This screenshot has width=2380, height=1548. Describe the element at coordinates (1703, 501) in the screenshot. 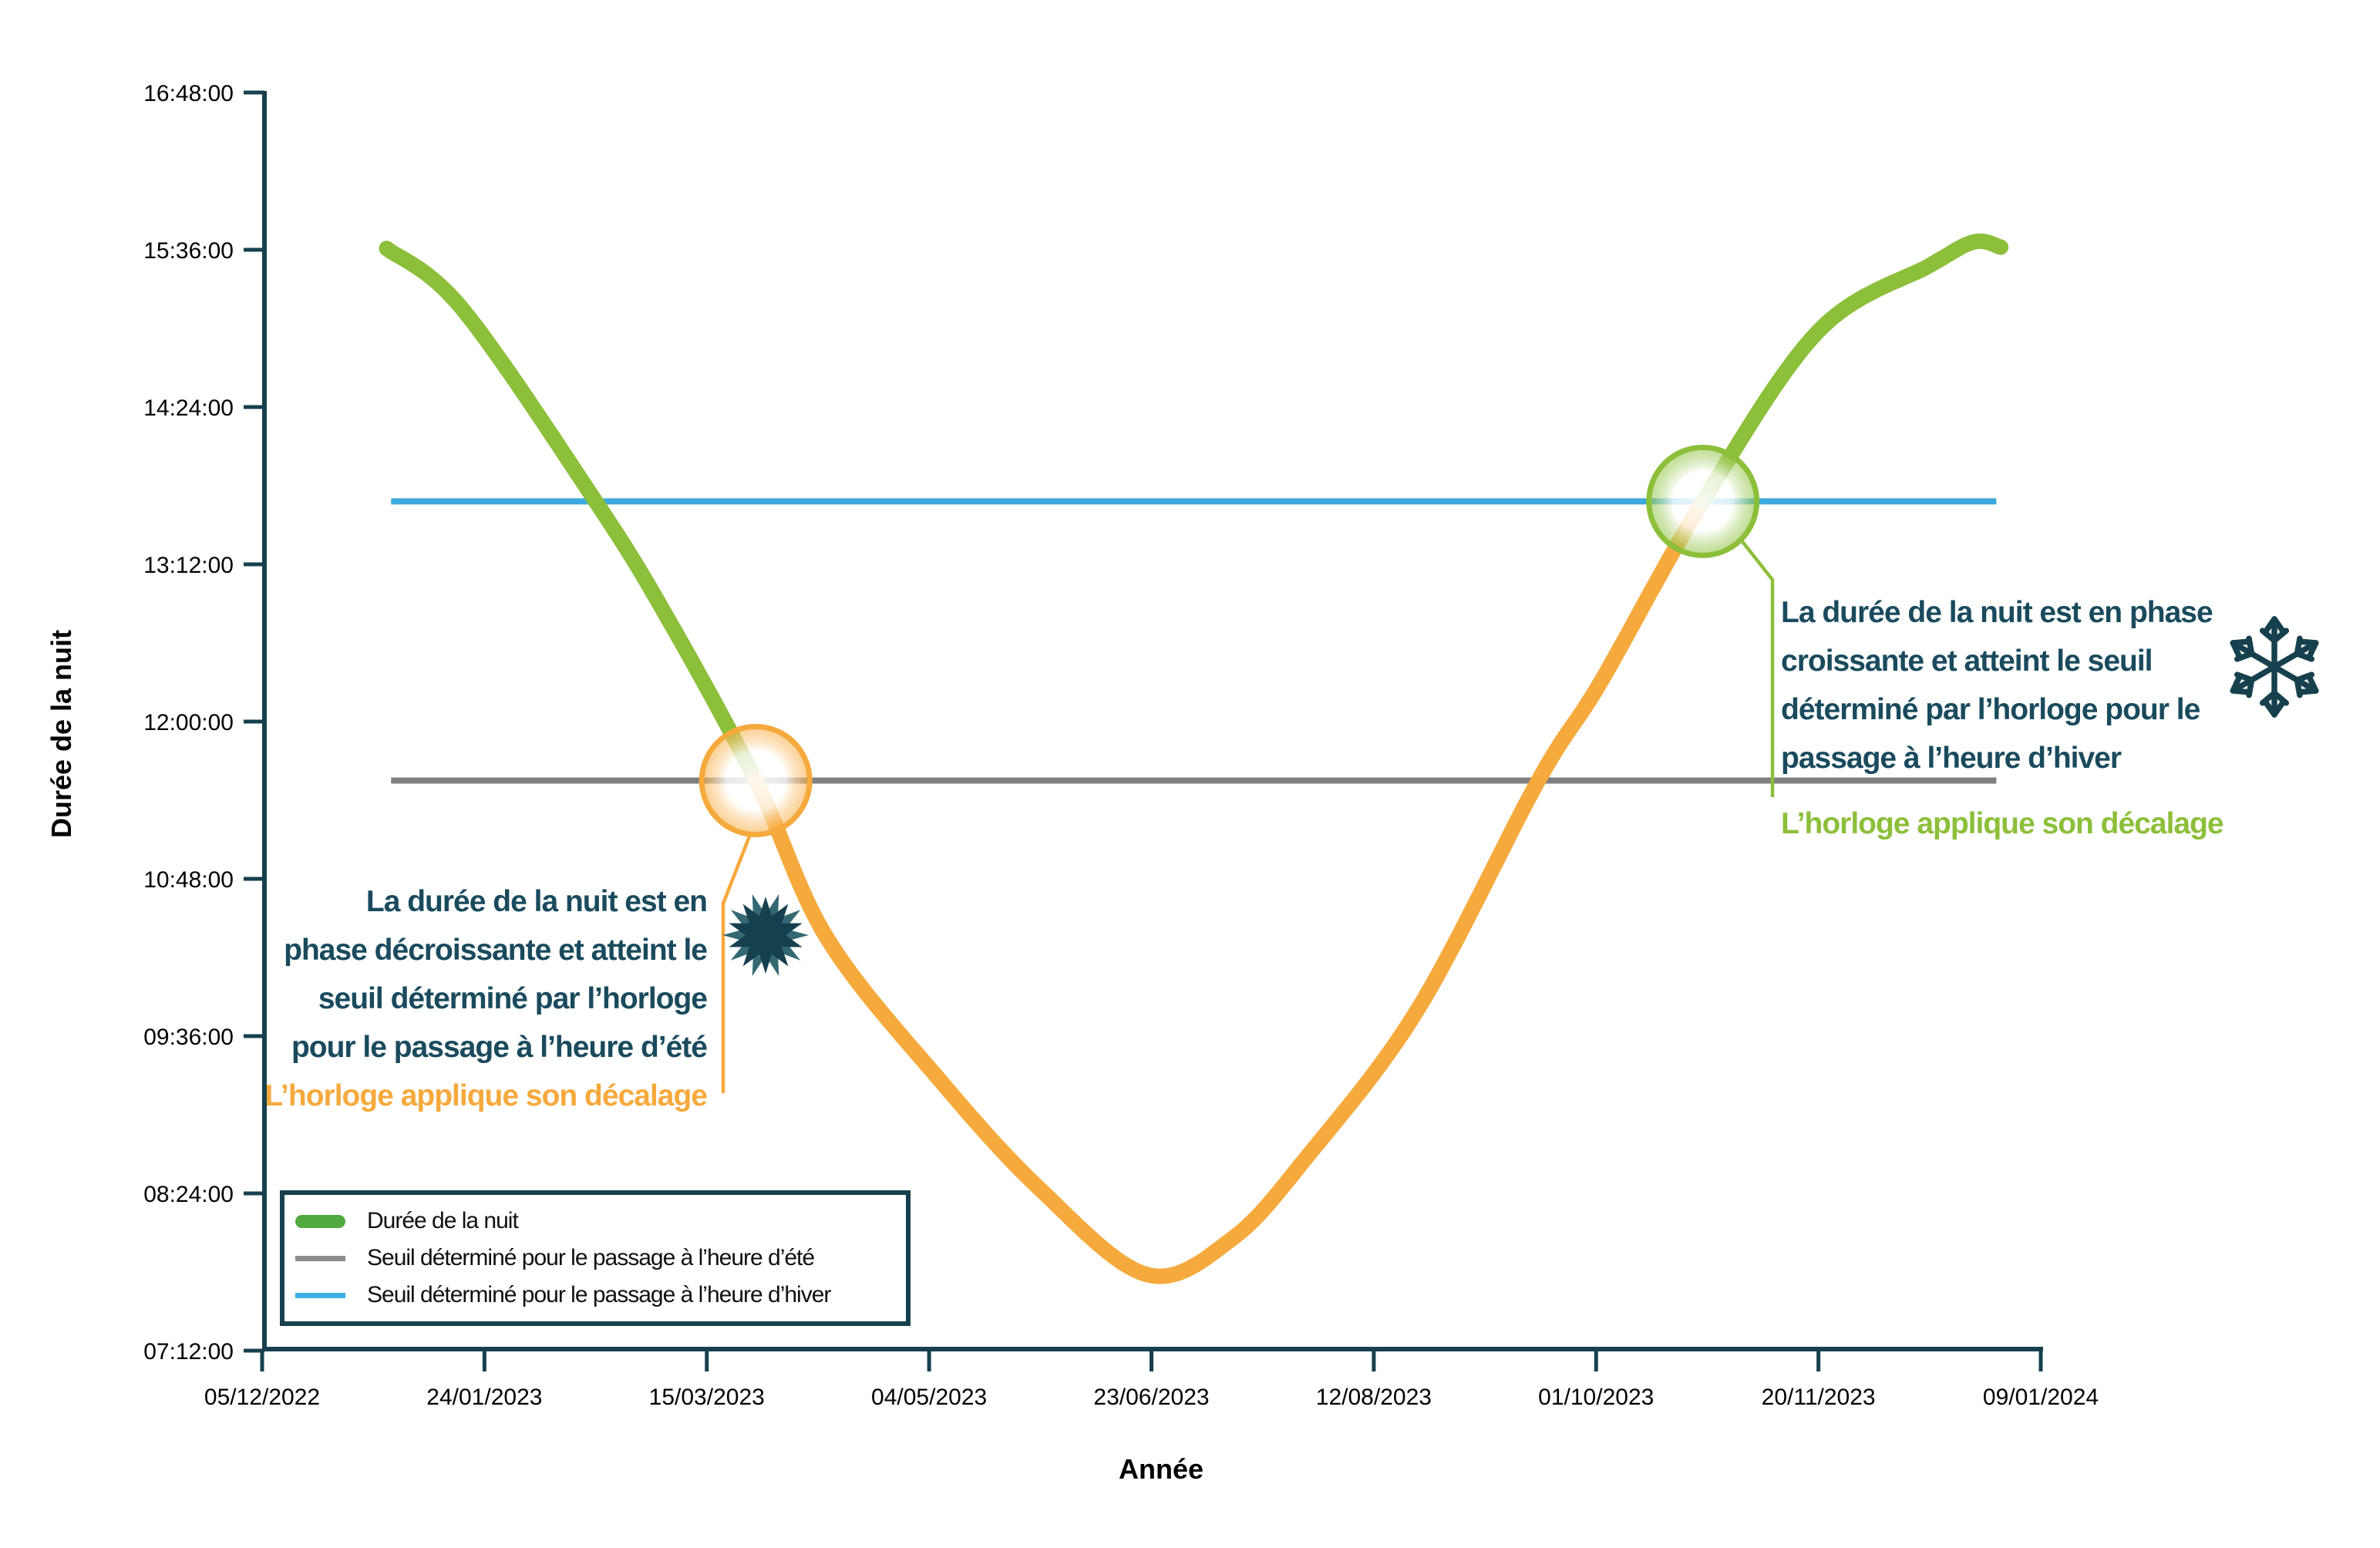

I see `passage-heure-hiver-highlight-circle` at that location.